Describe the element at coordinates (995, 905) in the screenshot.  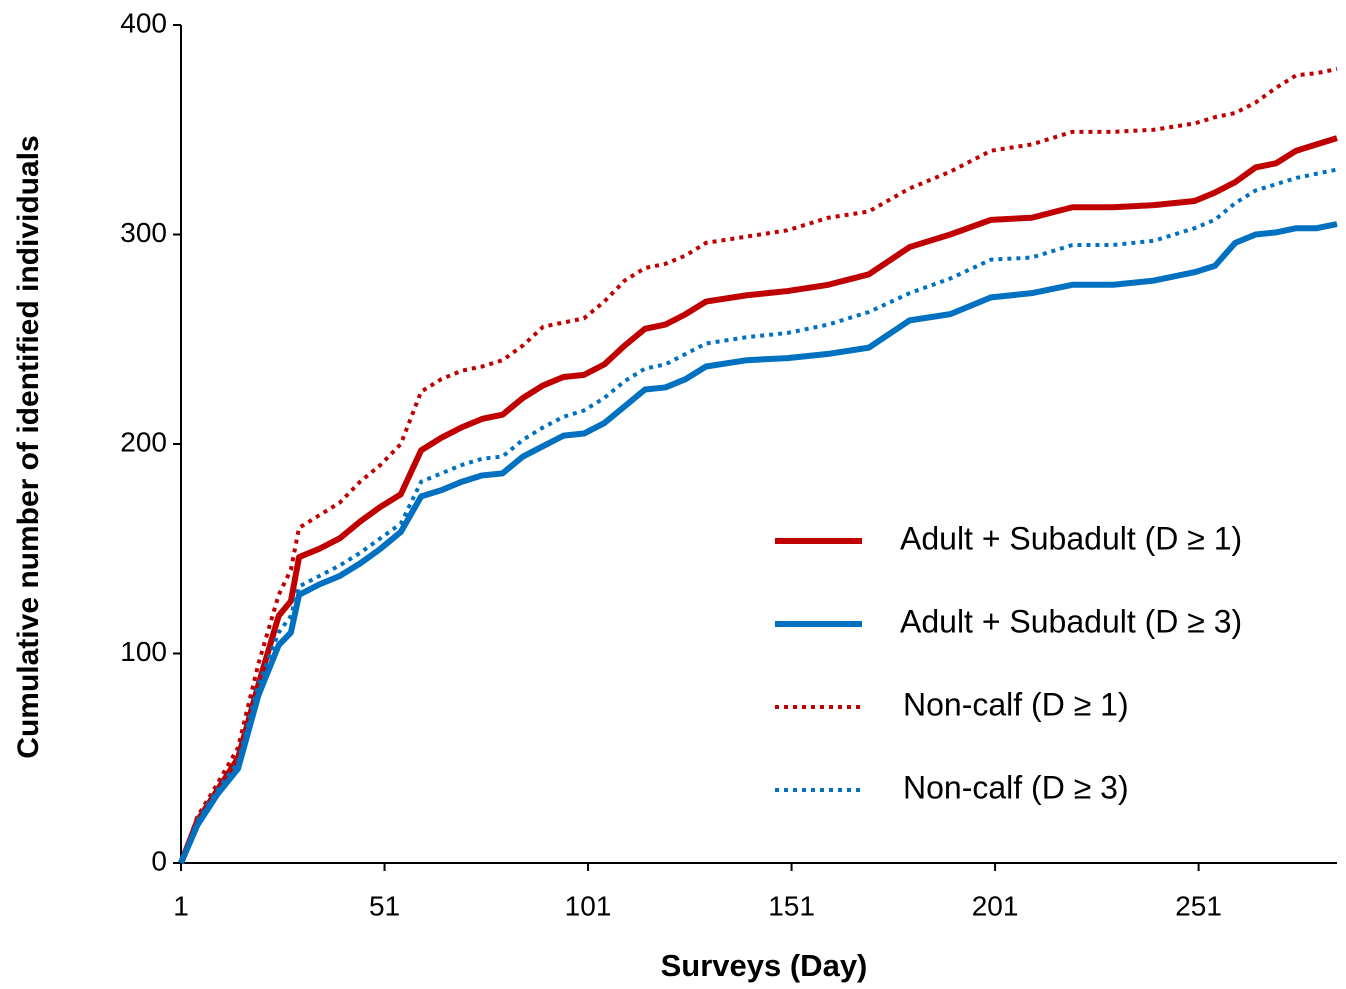
I see `x-tick-label: 201` at that location.